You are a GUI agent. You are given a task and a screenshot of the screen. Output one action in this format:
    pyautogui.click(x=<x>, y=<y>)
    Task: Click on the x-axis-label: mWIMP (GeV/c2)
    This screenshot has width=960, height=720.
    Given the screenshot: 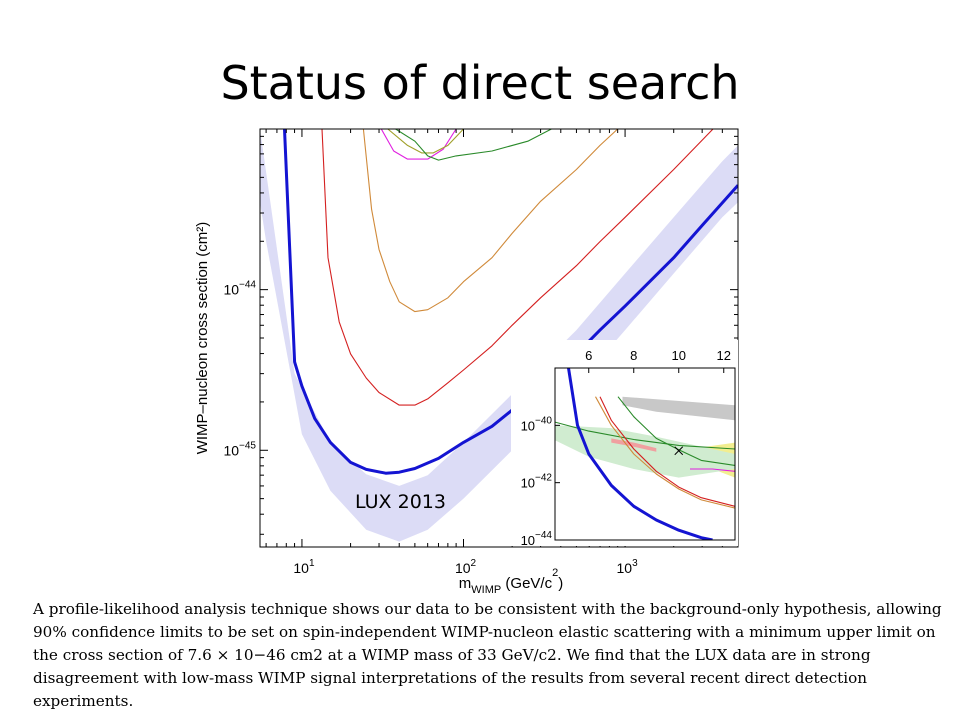 What is the action you would take?
    pyautogui.click(x=511, y=581)
    